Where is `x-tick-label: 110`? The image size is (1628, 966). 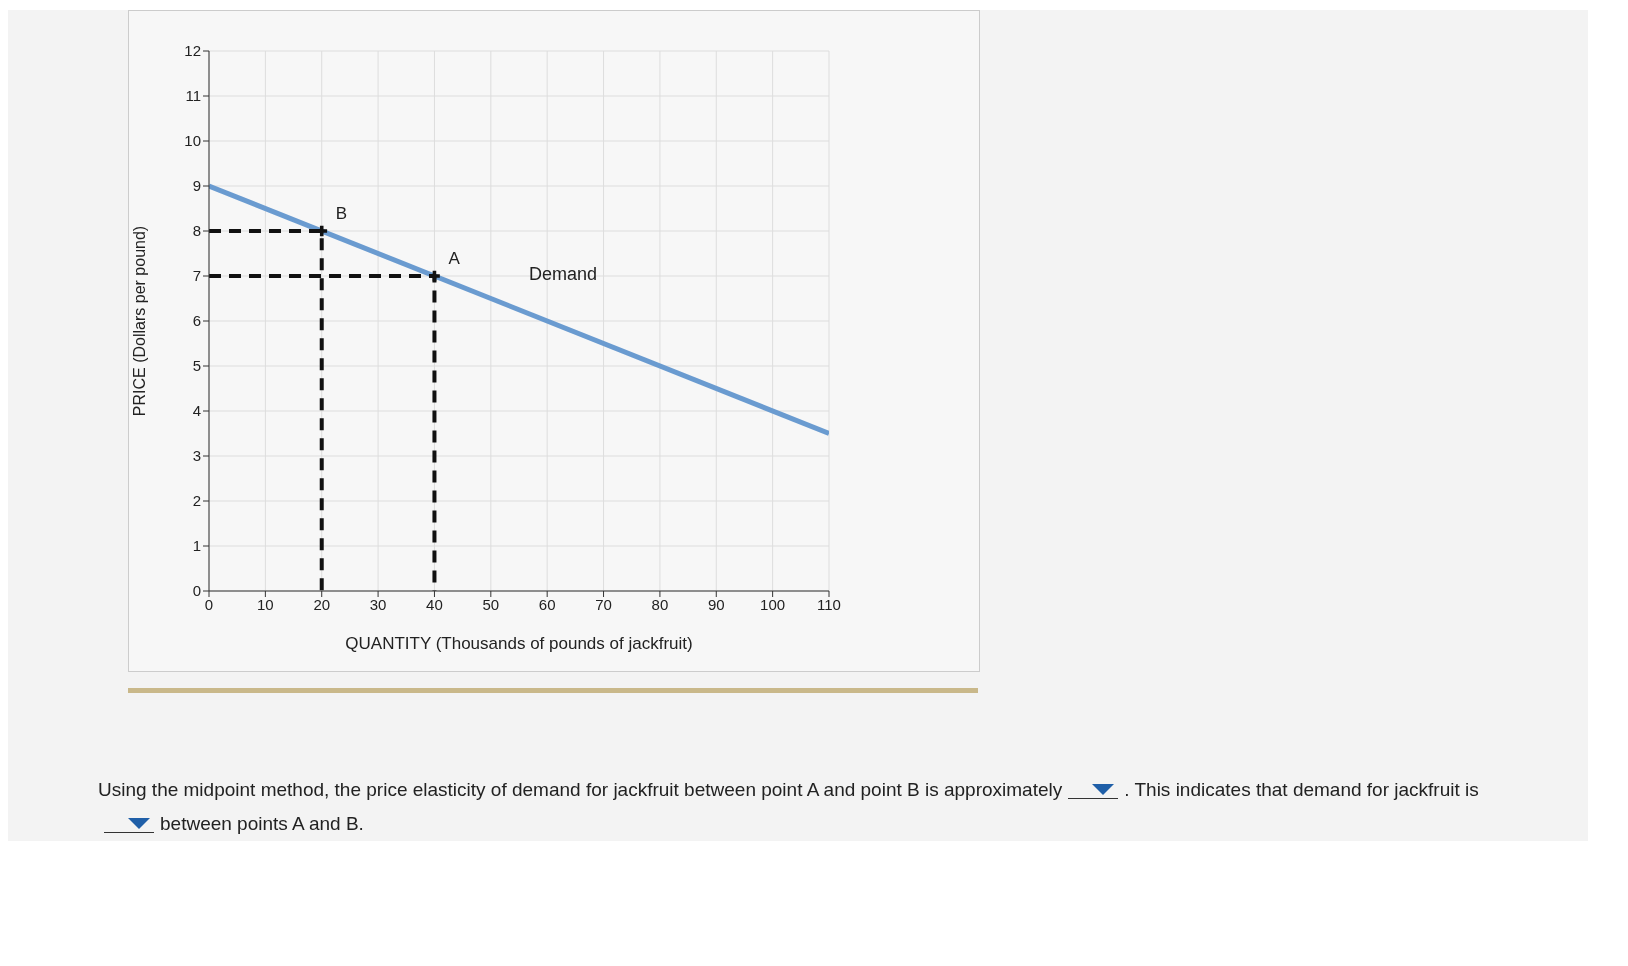
x-tick-label: 110 is located at coordinates (829, 604).